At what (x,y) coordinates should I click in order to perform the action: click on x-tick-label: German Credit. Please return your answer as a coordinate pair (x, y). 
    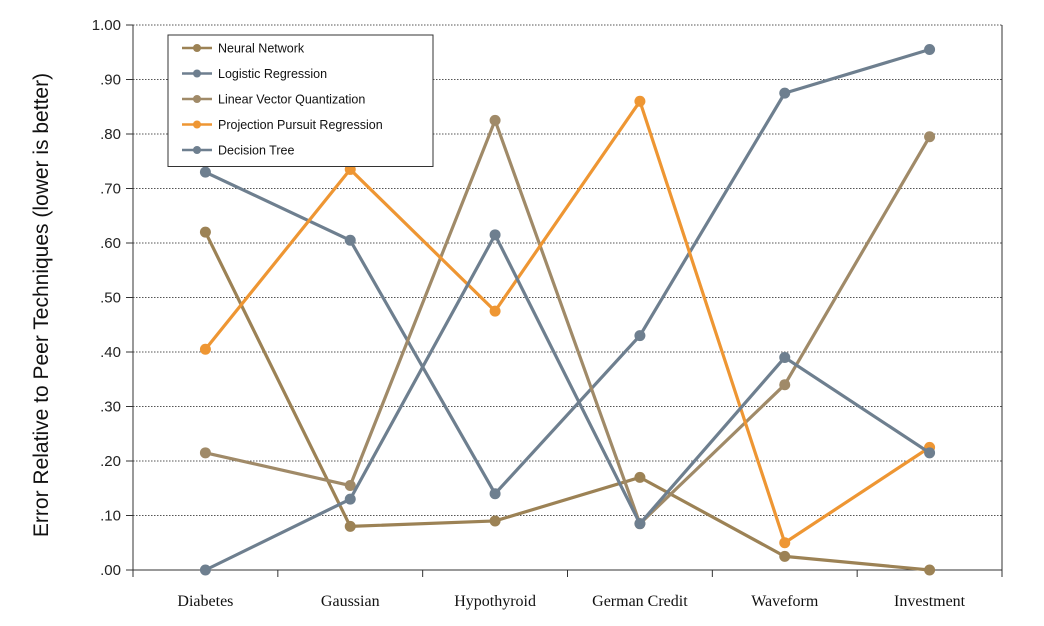
    Looking at the image, I should click on (640, 601).